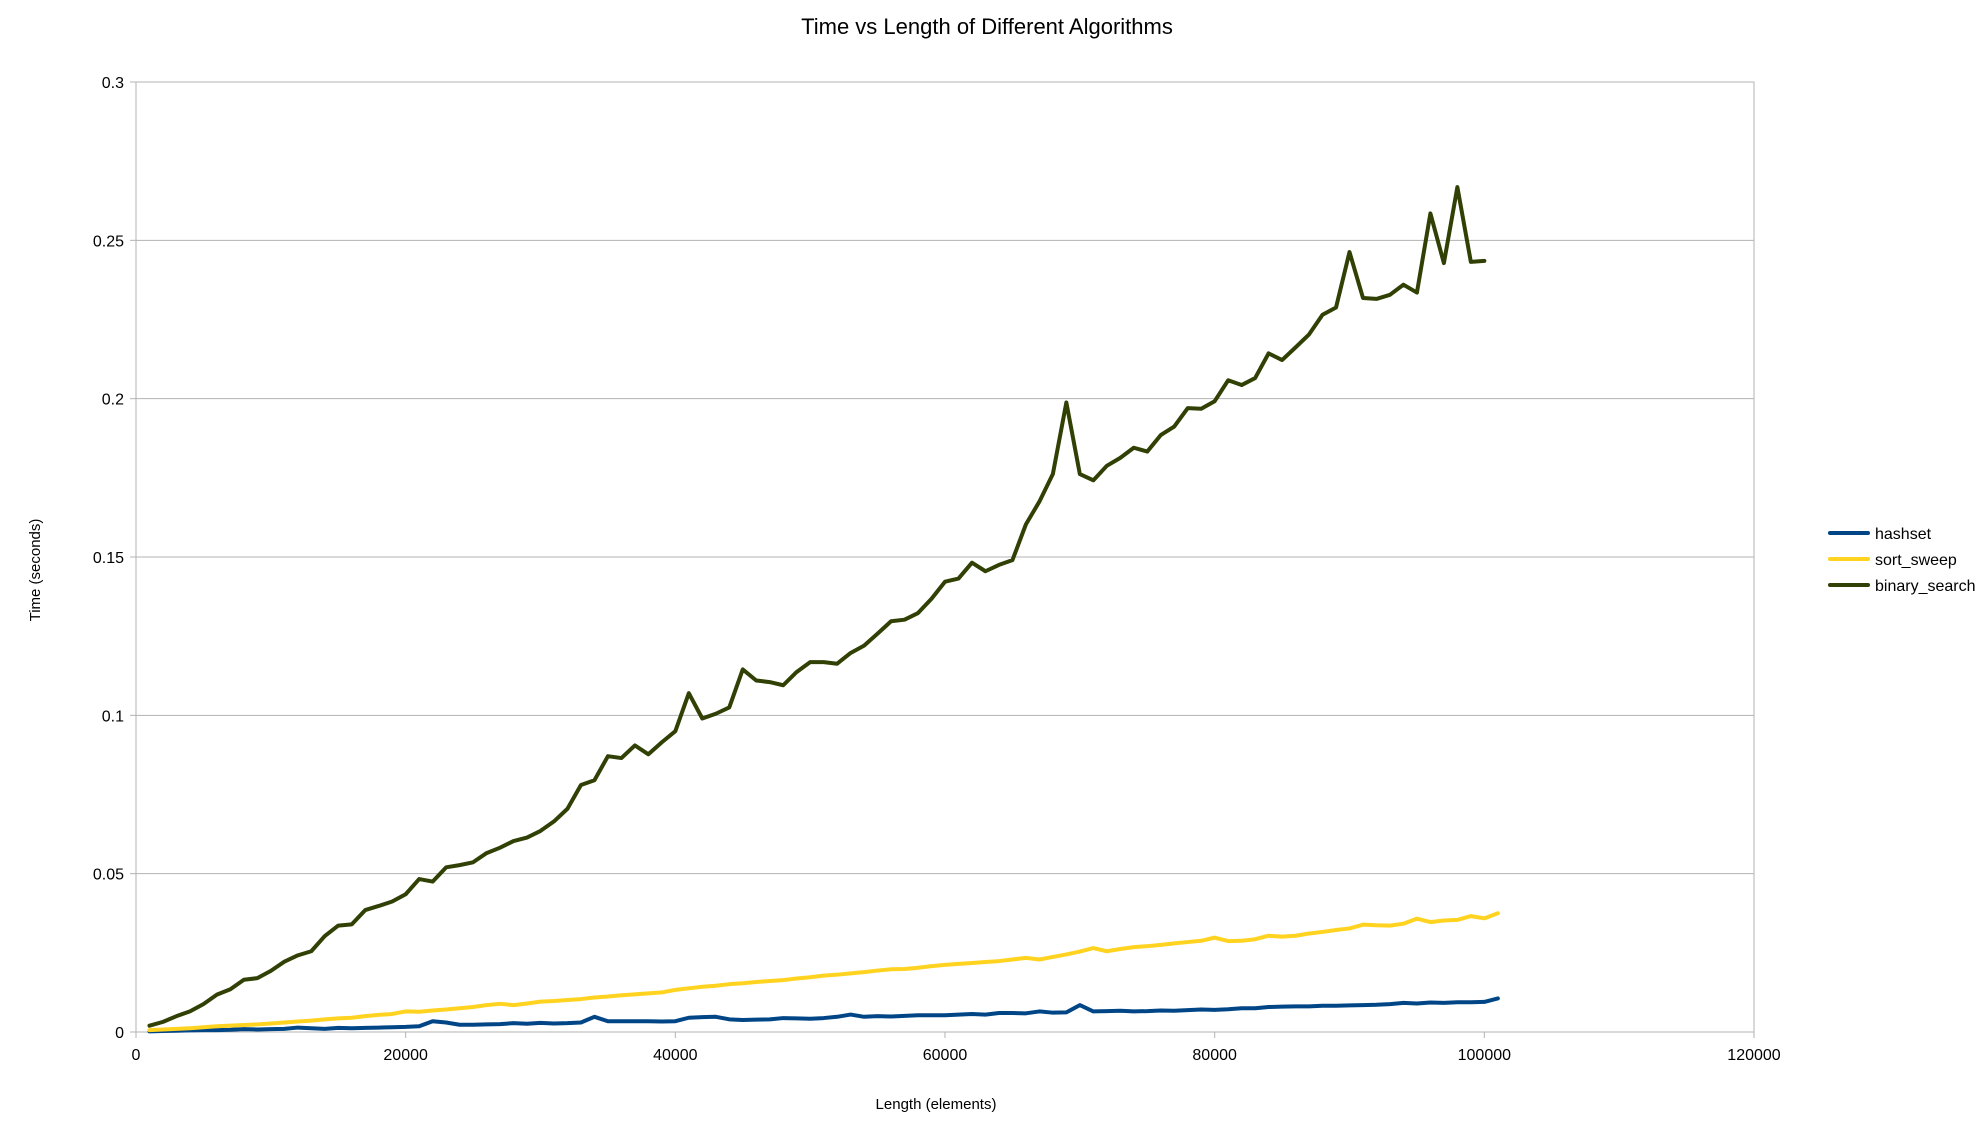  I want to click on y-tick-label: 0, so click(119, 1033).